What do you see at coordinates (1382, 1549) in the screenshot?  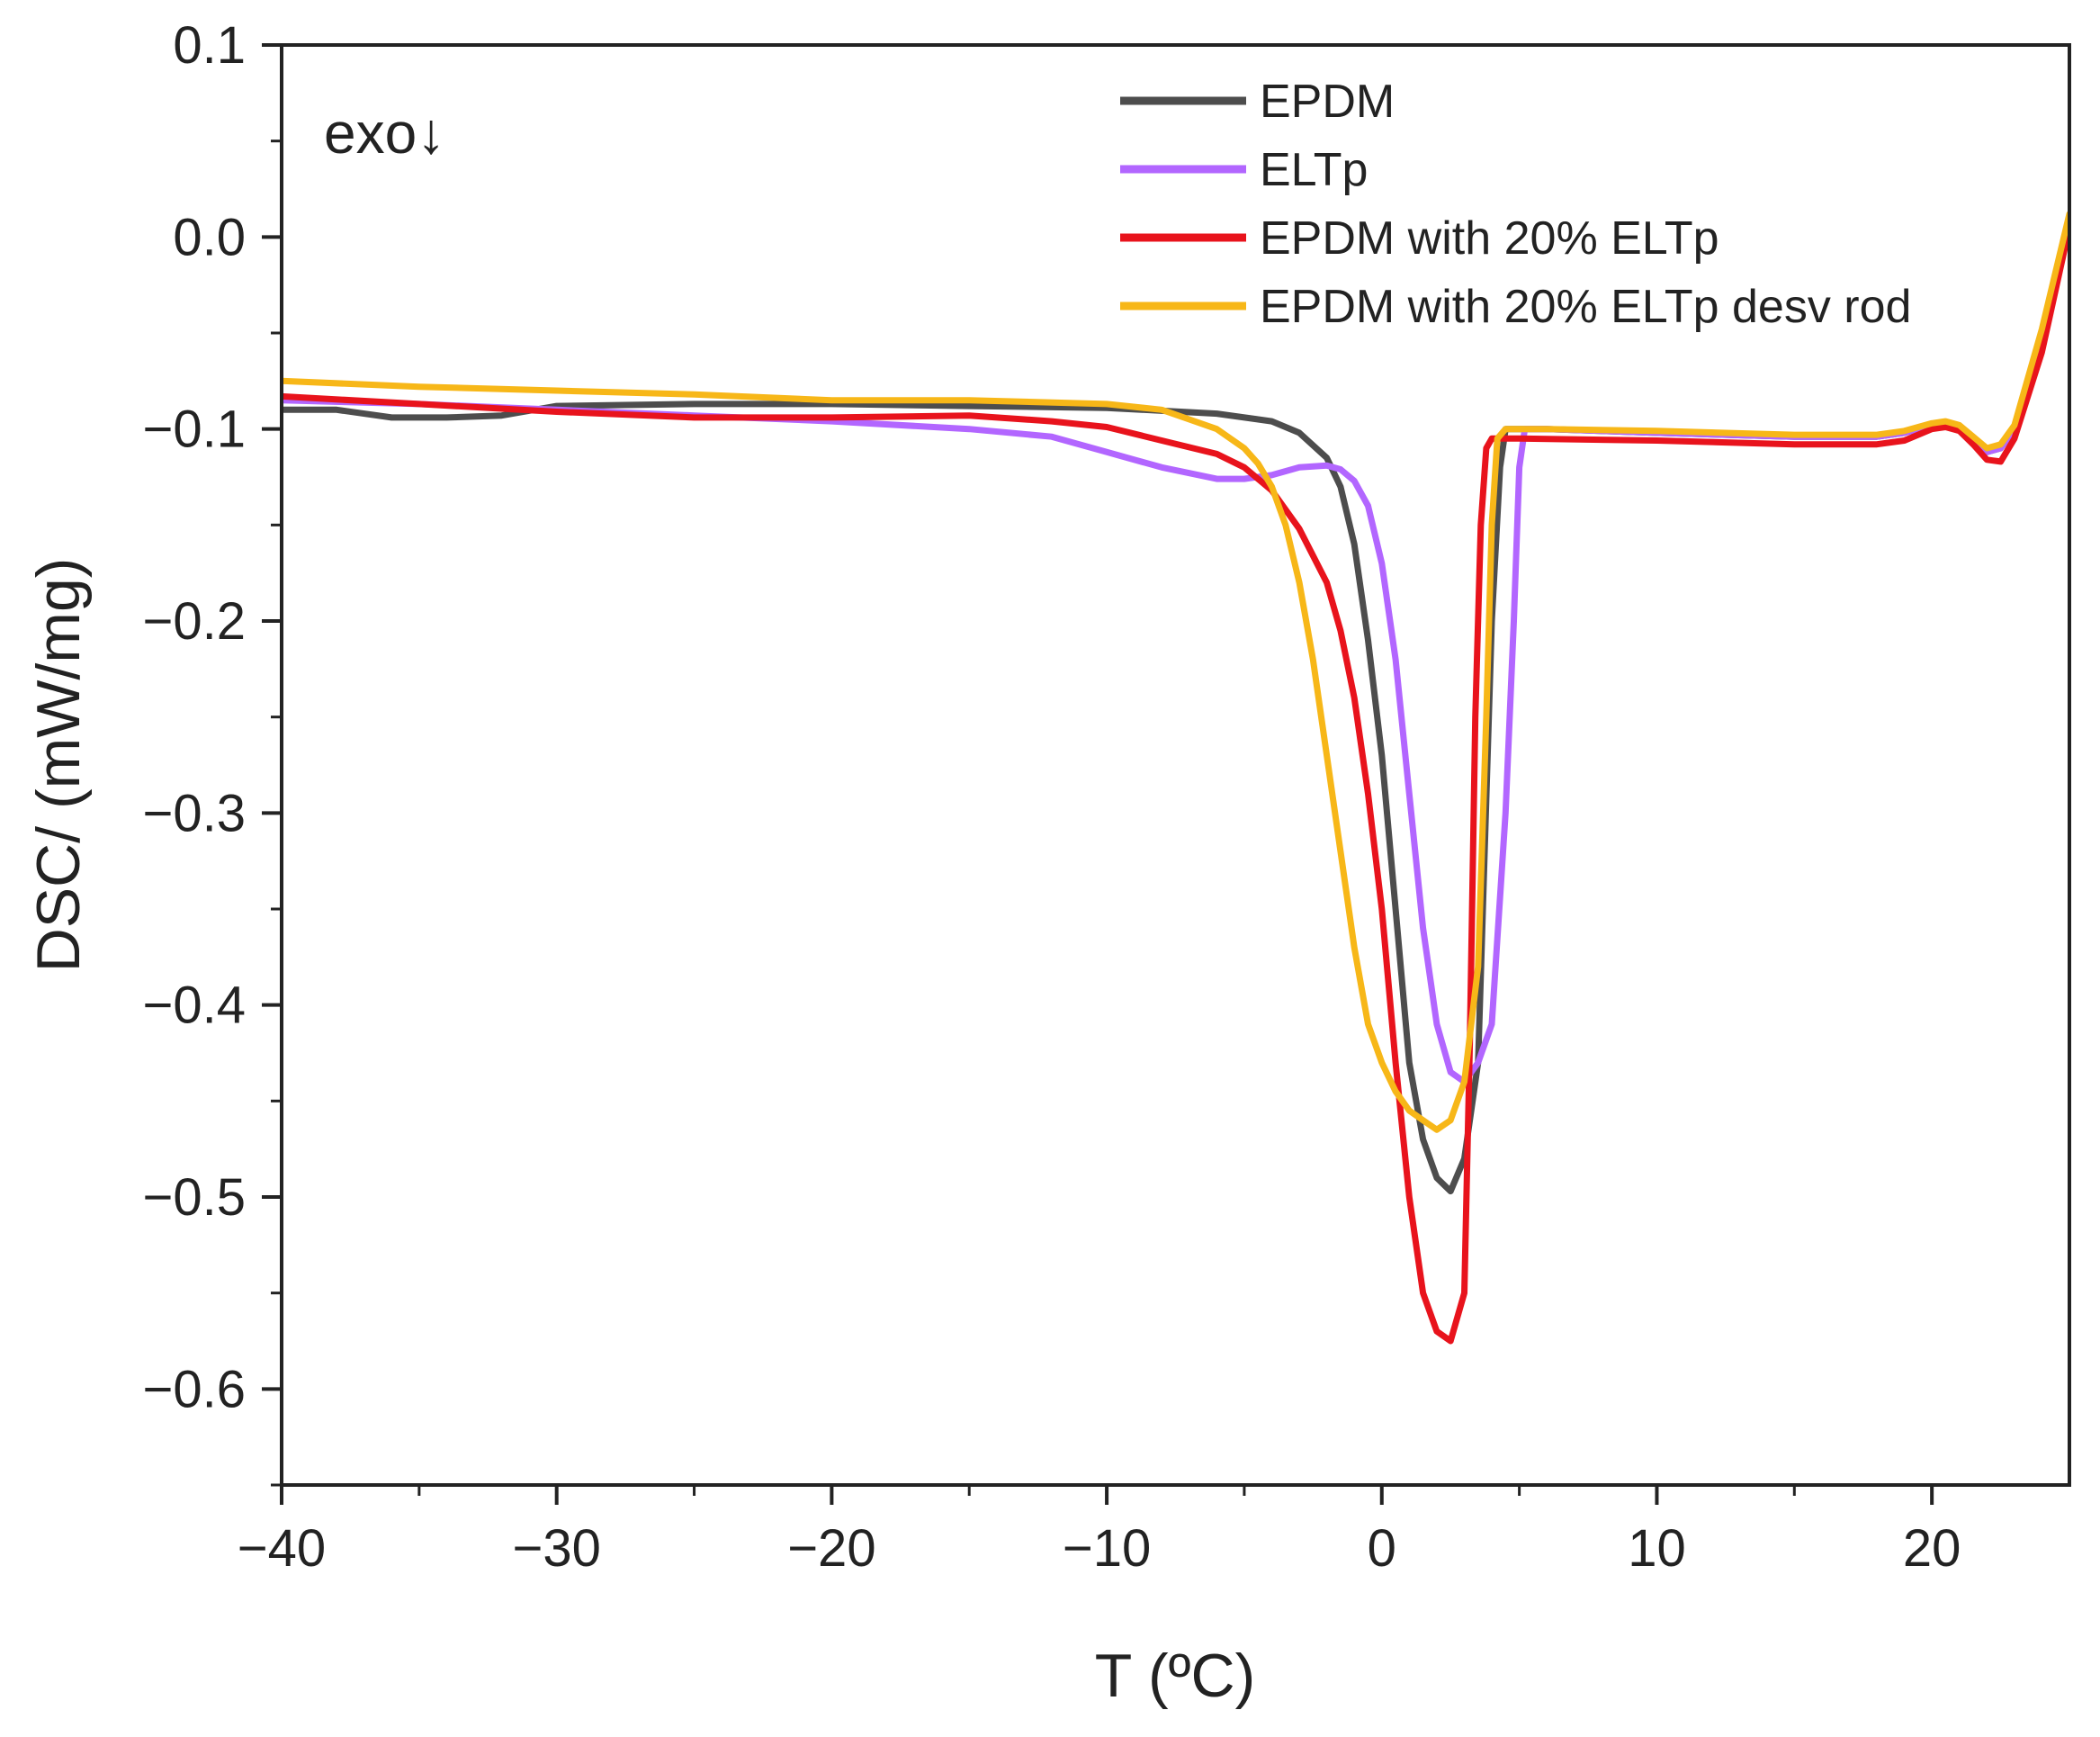 I see `x-tick-label: 0` at bounding box center [1382, 1549].